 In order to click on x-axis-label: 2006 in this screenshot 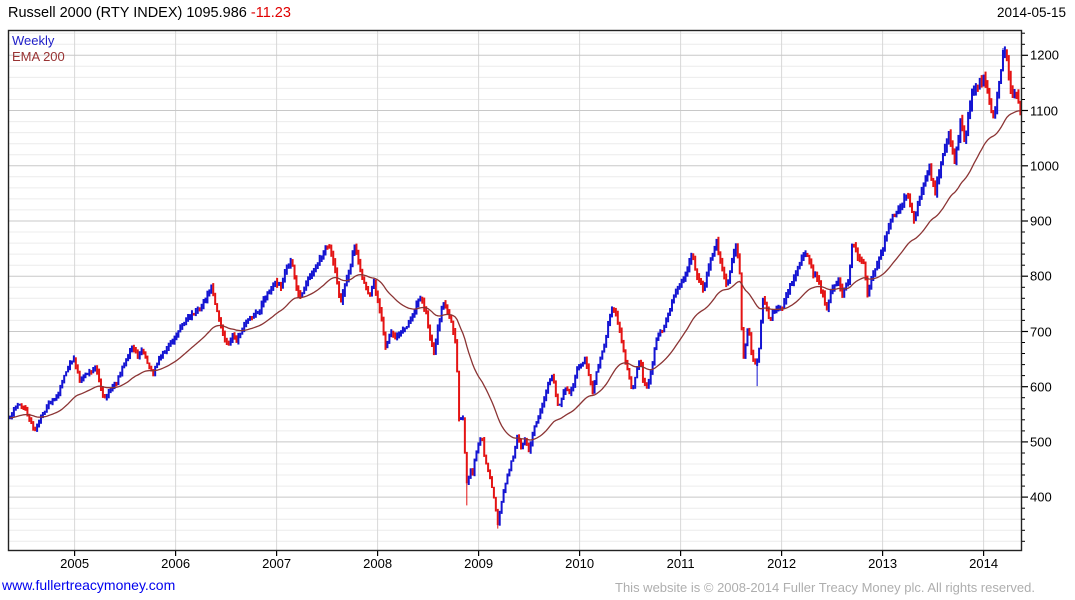, I will do `click(176, 563)`.